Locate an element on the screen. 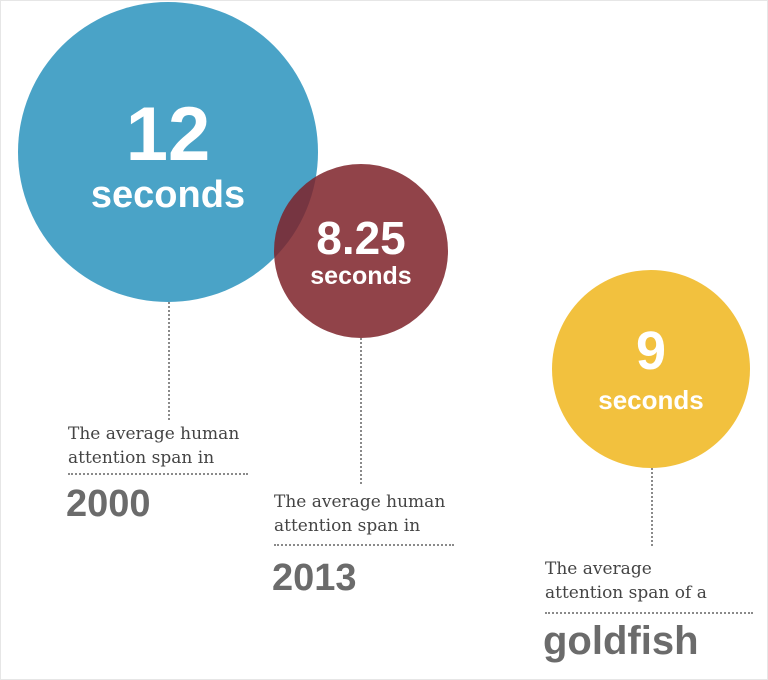  circle-goldfish: 9 seconds is located at coordinates (651, 369).